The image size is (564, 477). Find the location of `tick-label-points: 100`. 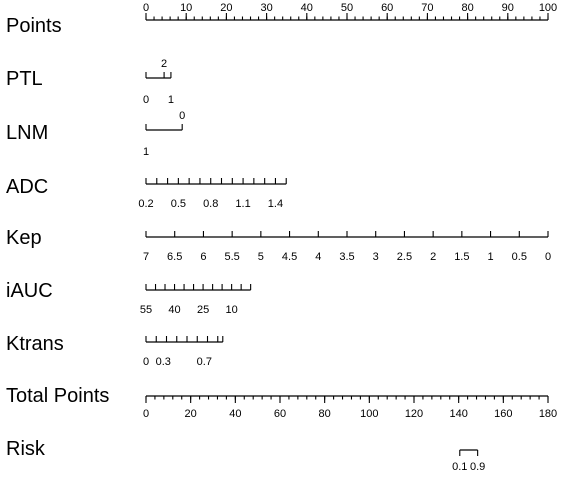

tick-label-points: 100 is located at coordinates (548, 8).